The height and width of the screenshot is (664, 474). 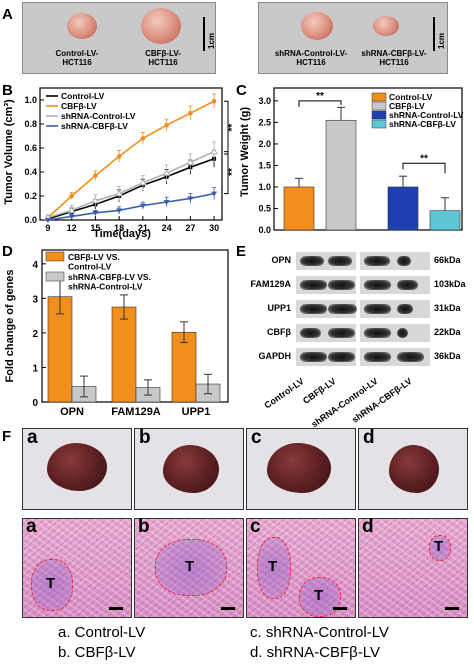 I want to click on wb-protein-label: GAPDH, so click(x=274, y=356).